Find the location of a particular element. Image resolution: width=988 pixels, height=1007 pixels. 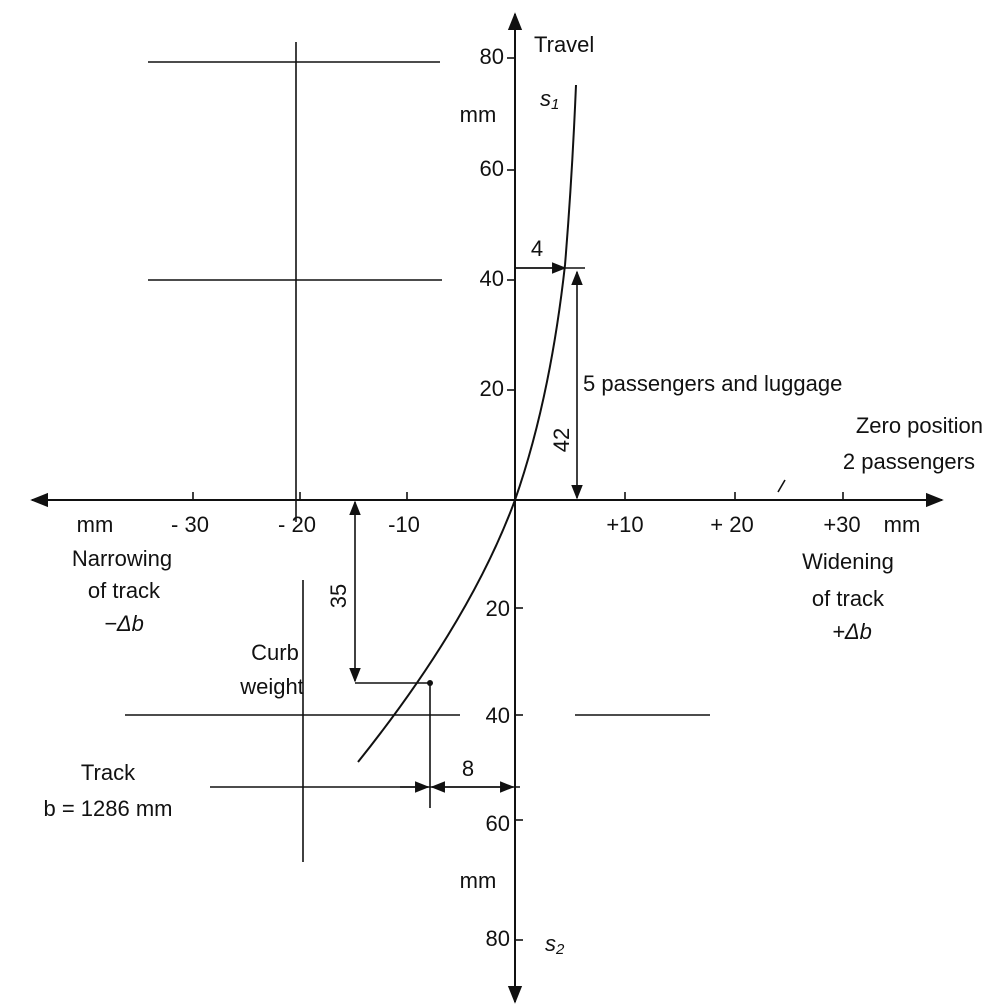

tick-label: - 30 is located at coordinates (190, 524).